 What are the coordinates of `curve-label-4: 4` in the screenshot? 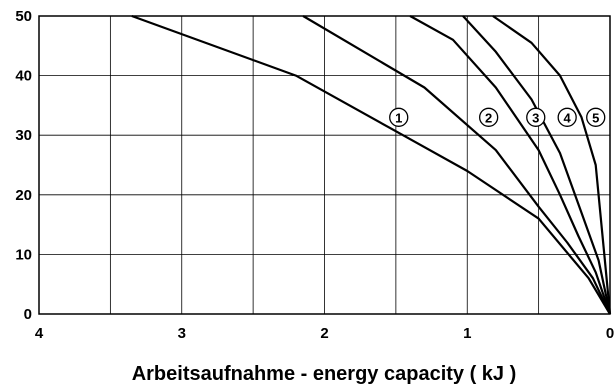 It's located at (567, 117).